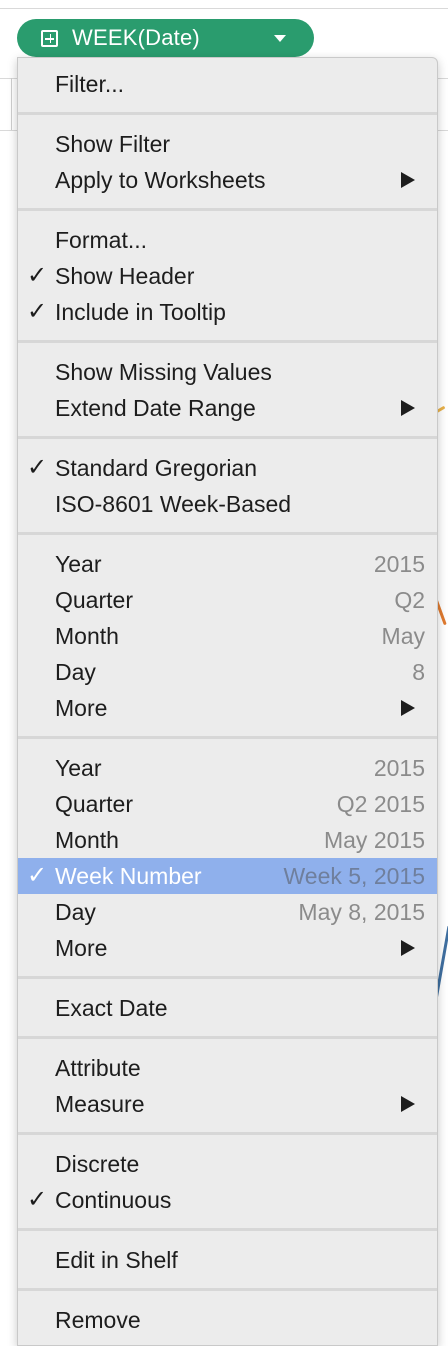 The width and height of the screenshot is (448, 1346). I want to click on menu-group: Format... ✓ Show Header ✓ Include in Tooltip, so click(227, 276).